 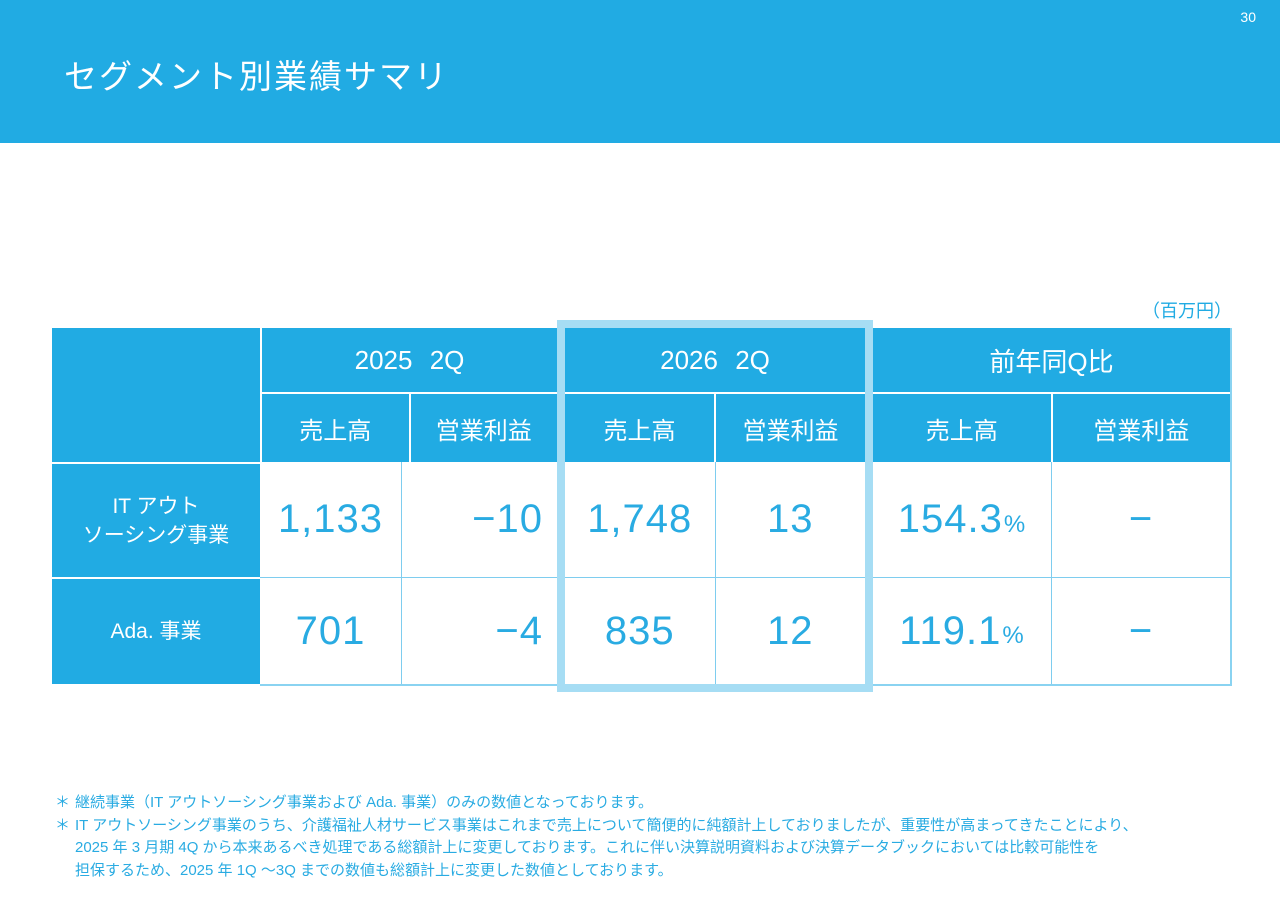 I want to click on group-header-2025-2q: 2025 2Q, so click(x=408, y=361).